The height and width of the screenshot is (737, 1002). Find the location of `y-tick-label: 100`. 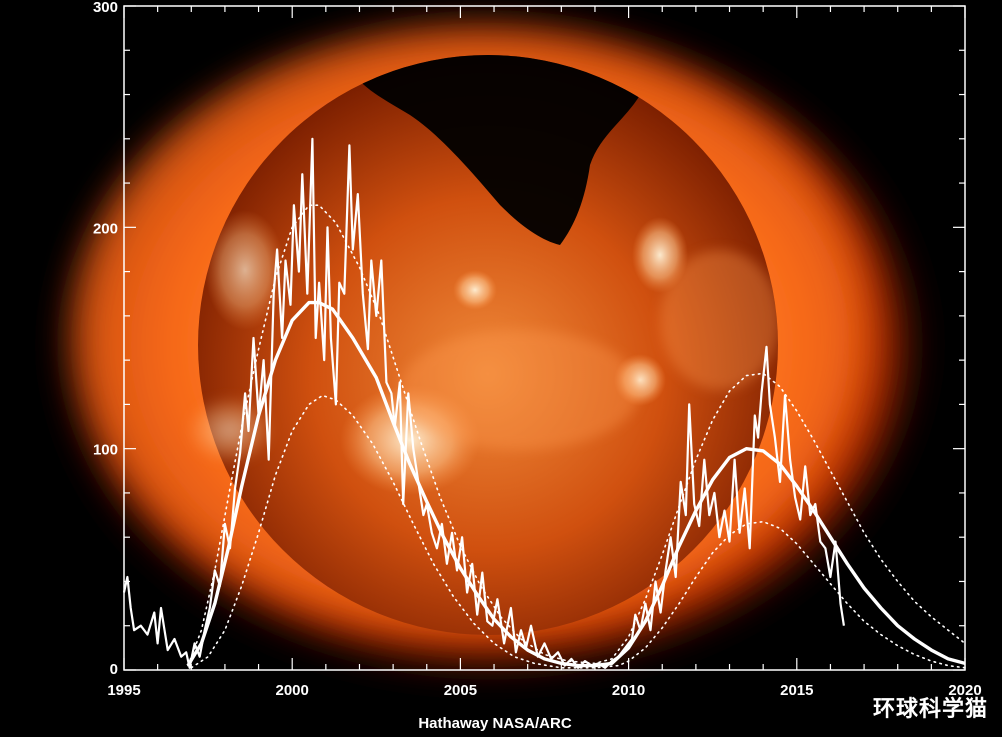

y-tick-label: 100 is located at coordinates (105, 450).